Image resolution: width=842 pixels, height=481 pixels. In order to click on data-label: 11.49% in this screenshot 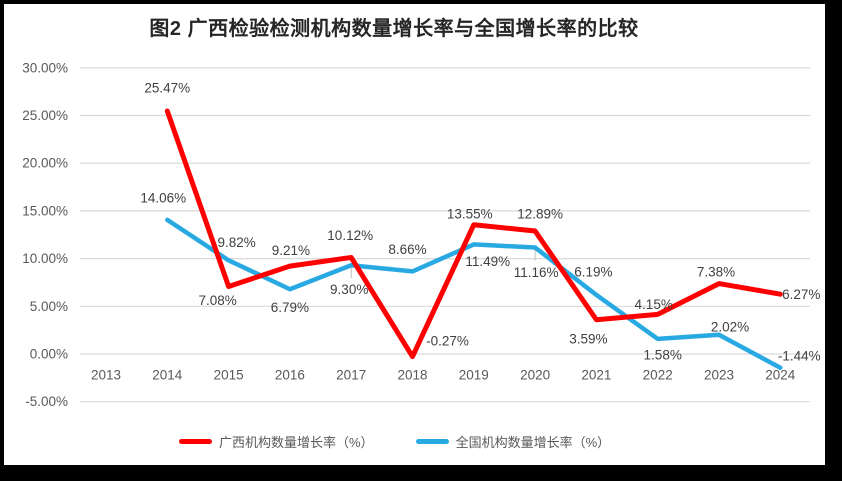, I will do `click(487, 261)`.